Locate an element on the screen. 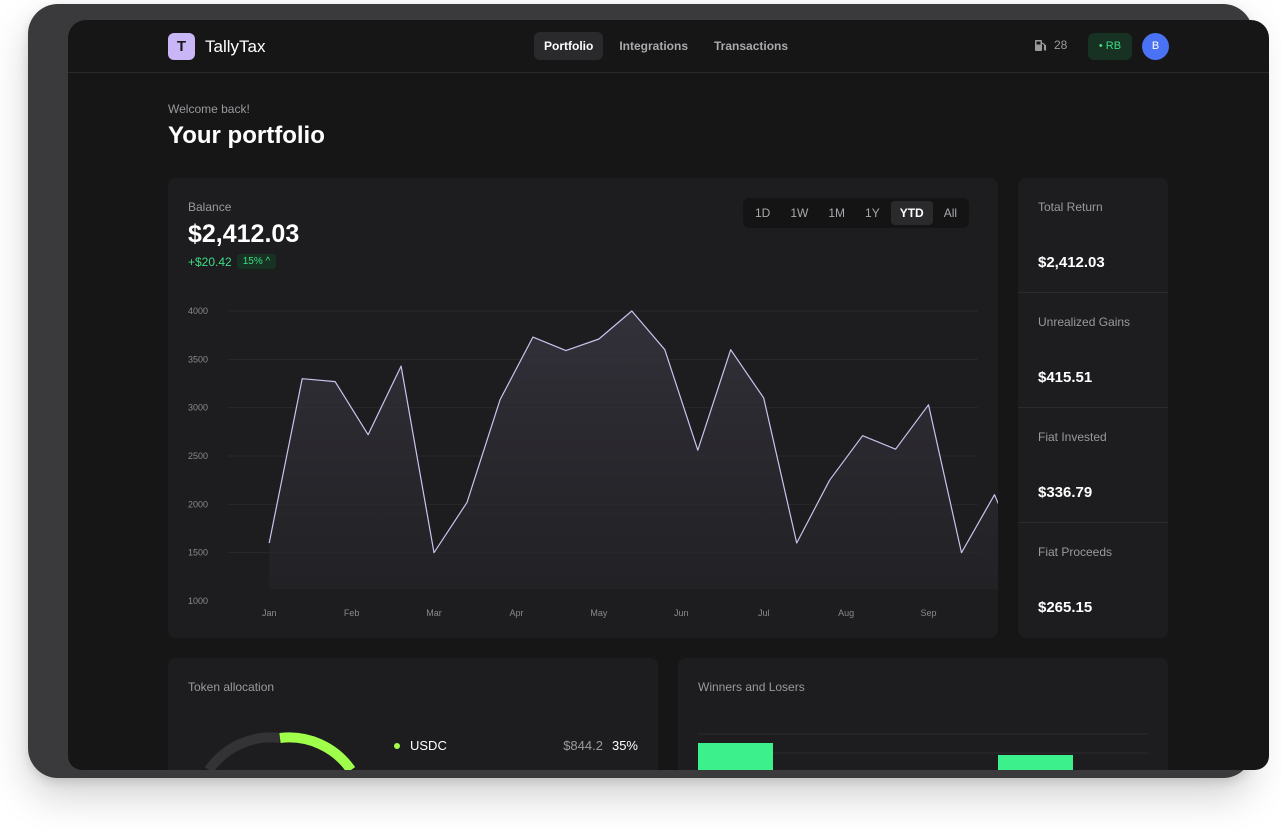  stat-value: $265.15 is located at coordinates (1065, 607).